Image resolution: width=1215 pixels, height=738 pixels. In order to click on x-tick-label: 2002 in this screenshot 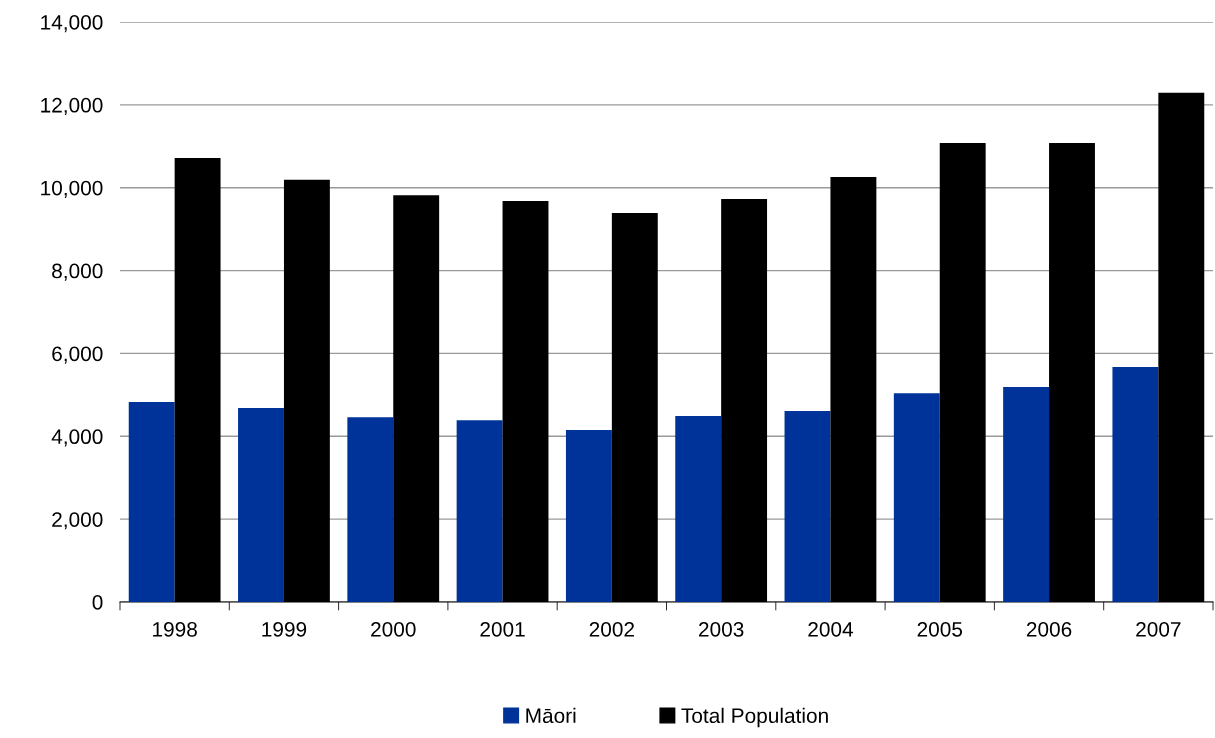, I will do `click(611, 629)`.